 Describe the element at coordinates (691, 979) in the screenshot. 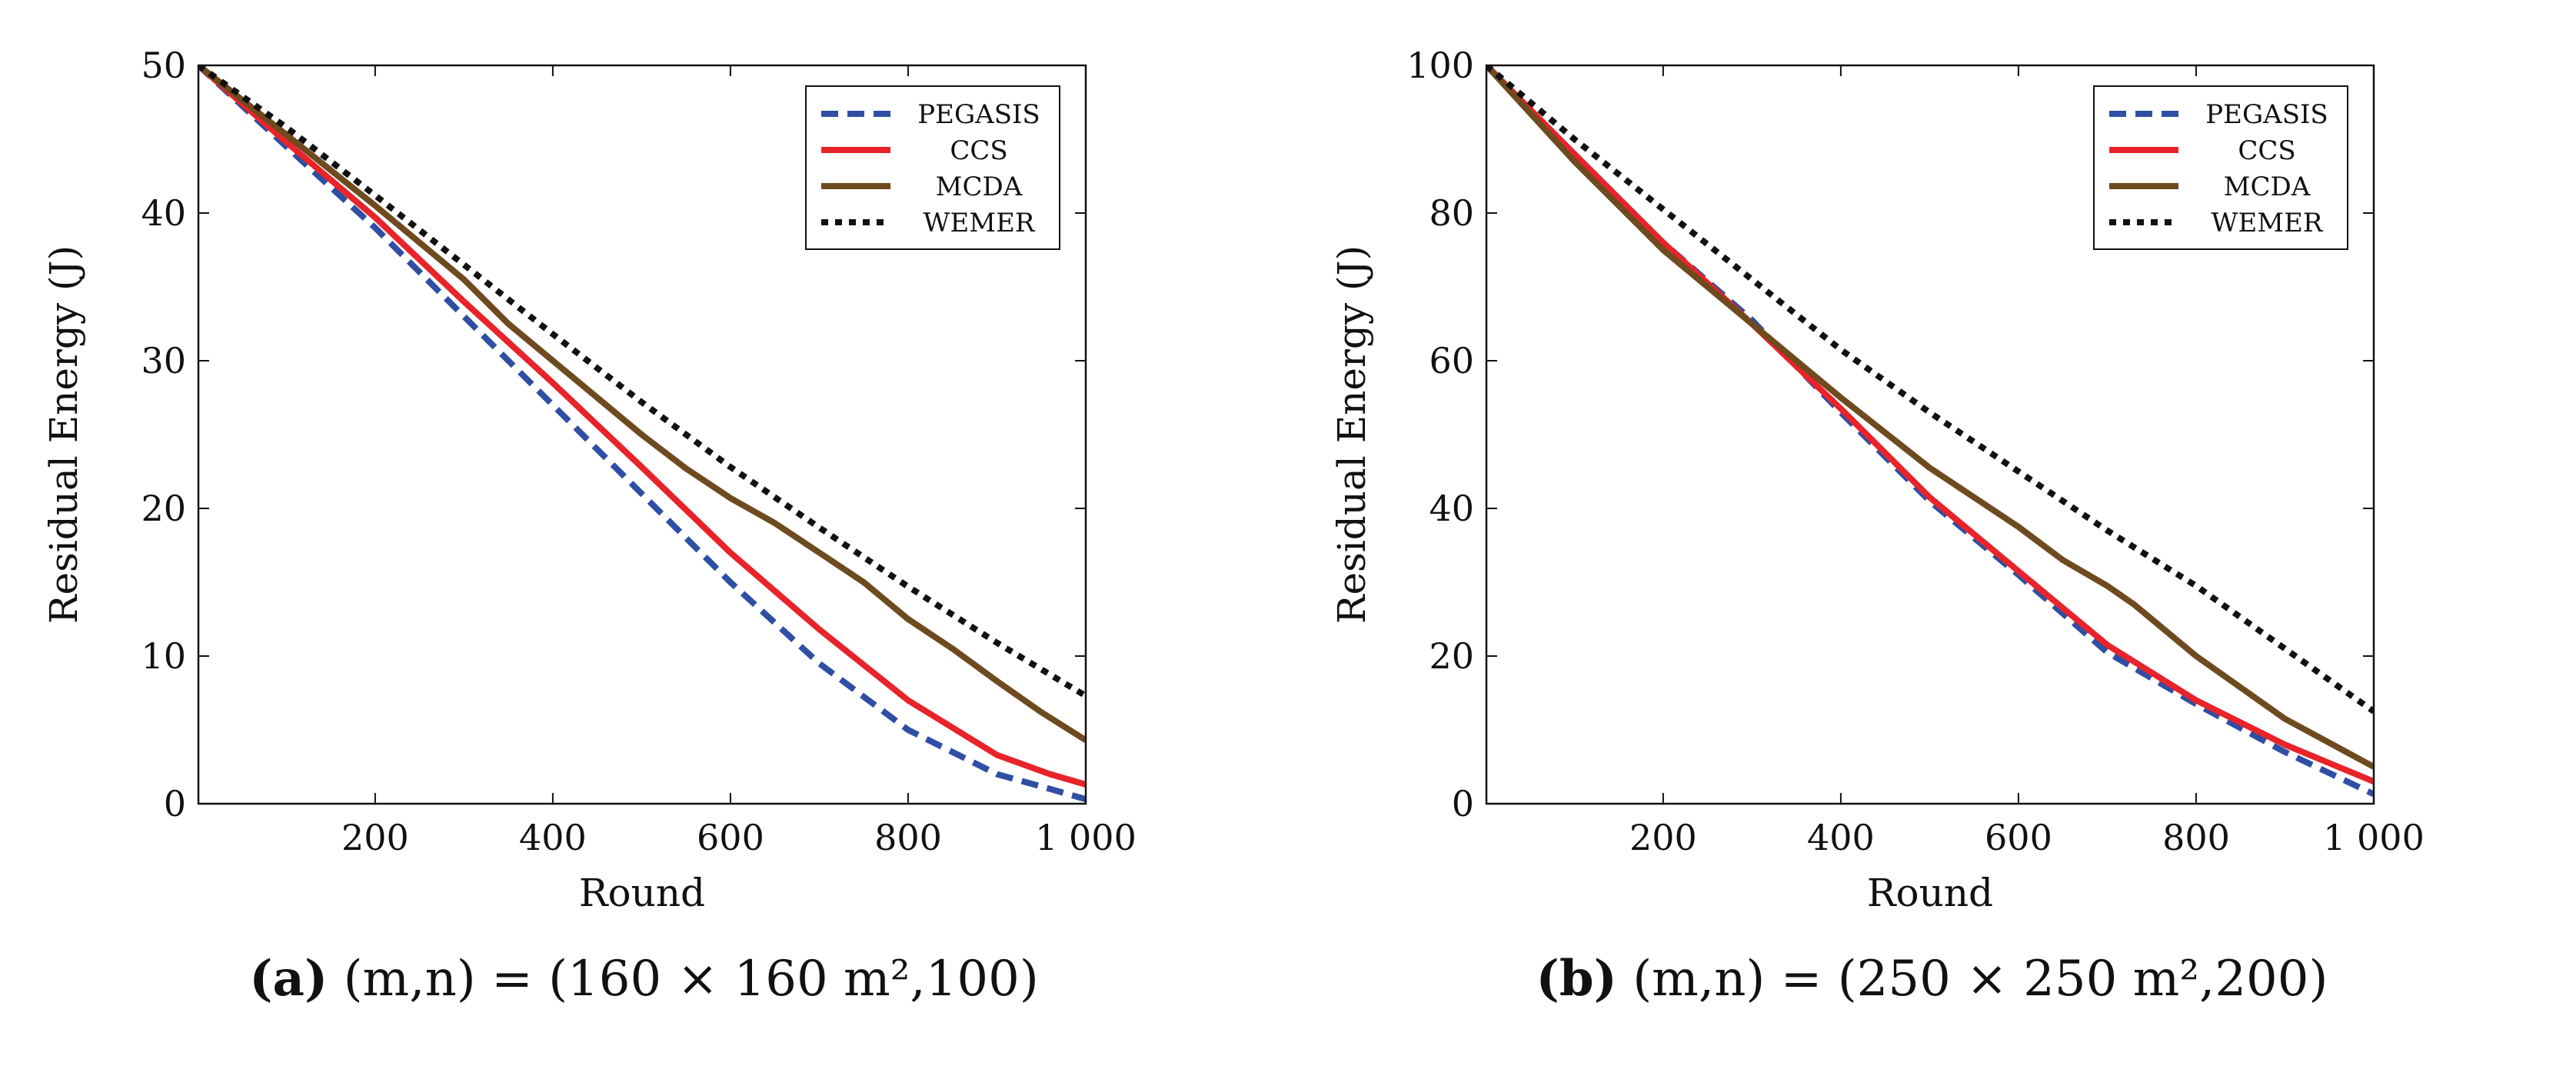

I see `caption-a-text: (m,n) = (160 × 160 m²,100)` at that location.